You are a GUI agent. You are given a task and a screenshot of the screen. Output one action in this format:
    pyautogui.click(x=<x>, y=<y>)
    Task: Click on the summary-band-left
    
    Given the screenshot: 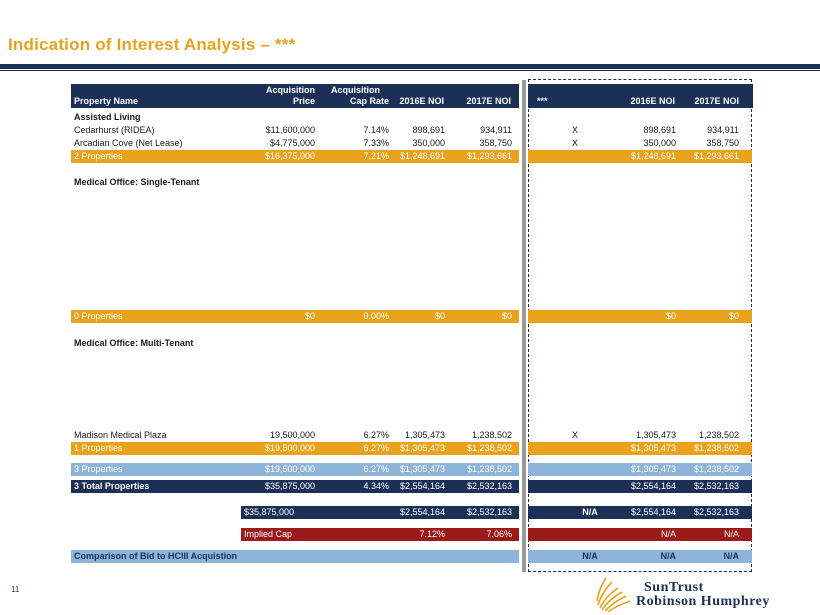 What is the action you would take?
    pyautogui.click(x=380, y=512)
    